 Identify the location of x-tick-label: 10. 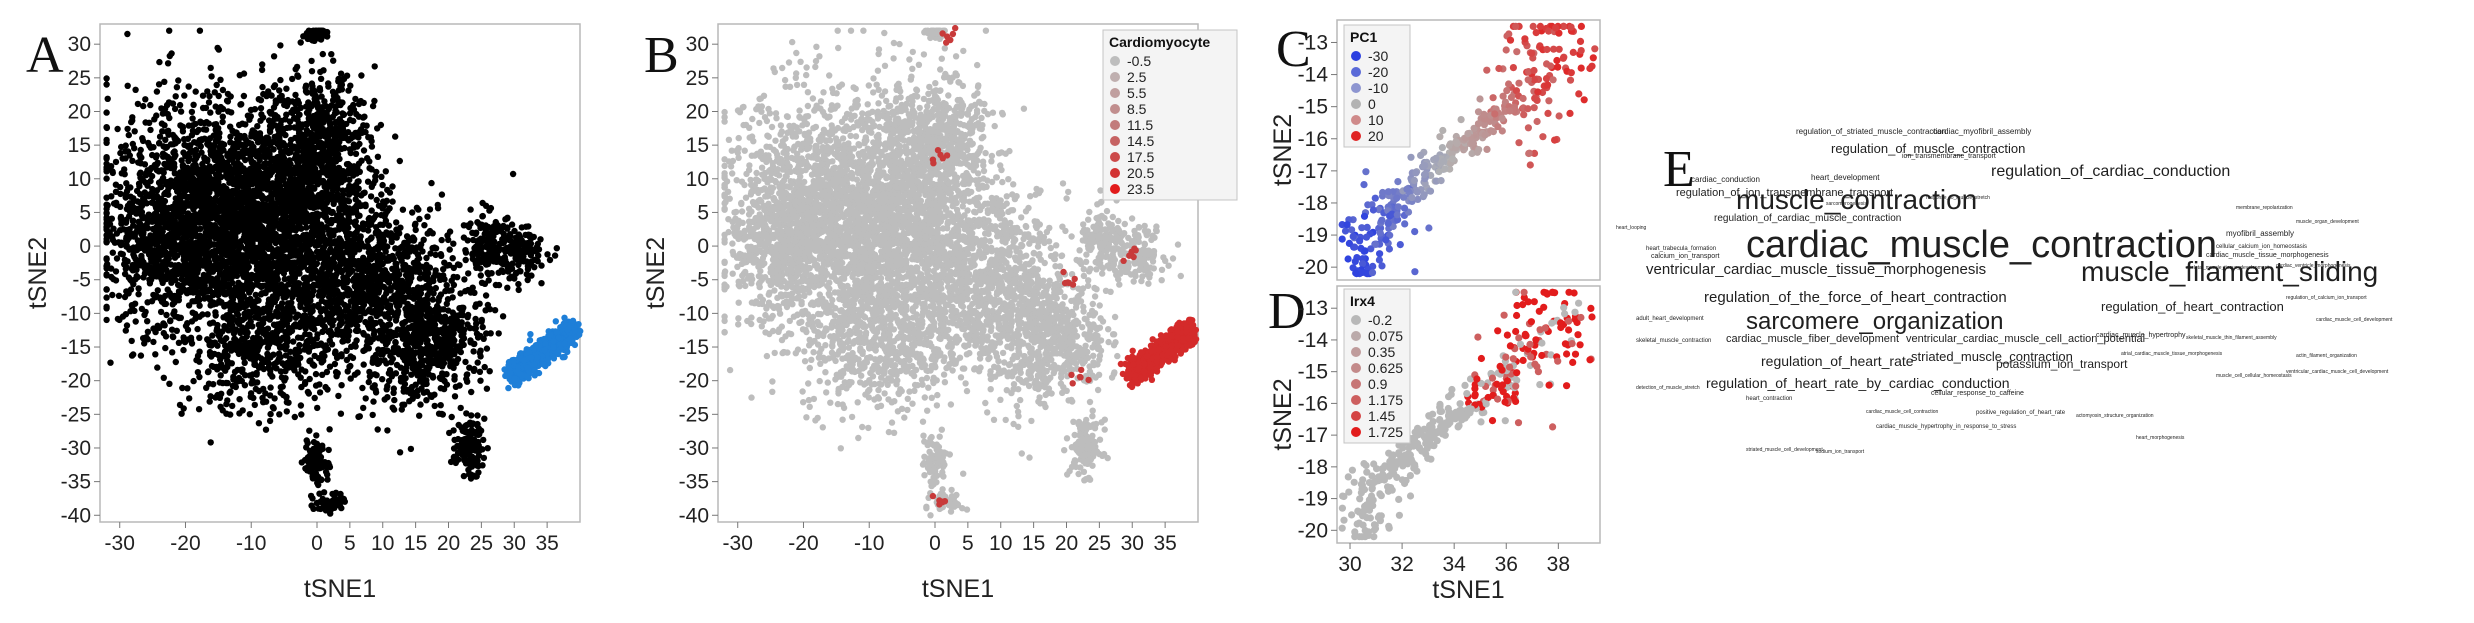
(382, 543).